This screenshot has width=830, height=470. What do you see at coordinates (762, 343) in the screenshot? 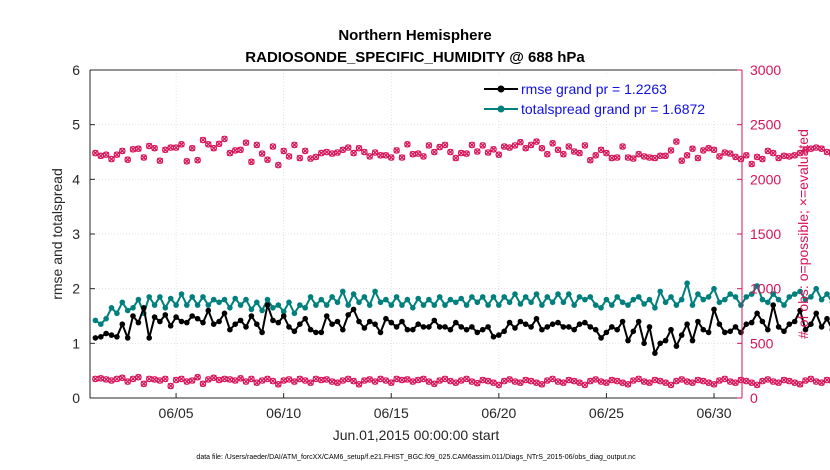
I see `y-right-tick-label-1: 500` at bounding box center [762, 343].